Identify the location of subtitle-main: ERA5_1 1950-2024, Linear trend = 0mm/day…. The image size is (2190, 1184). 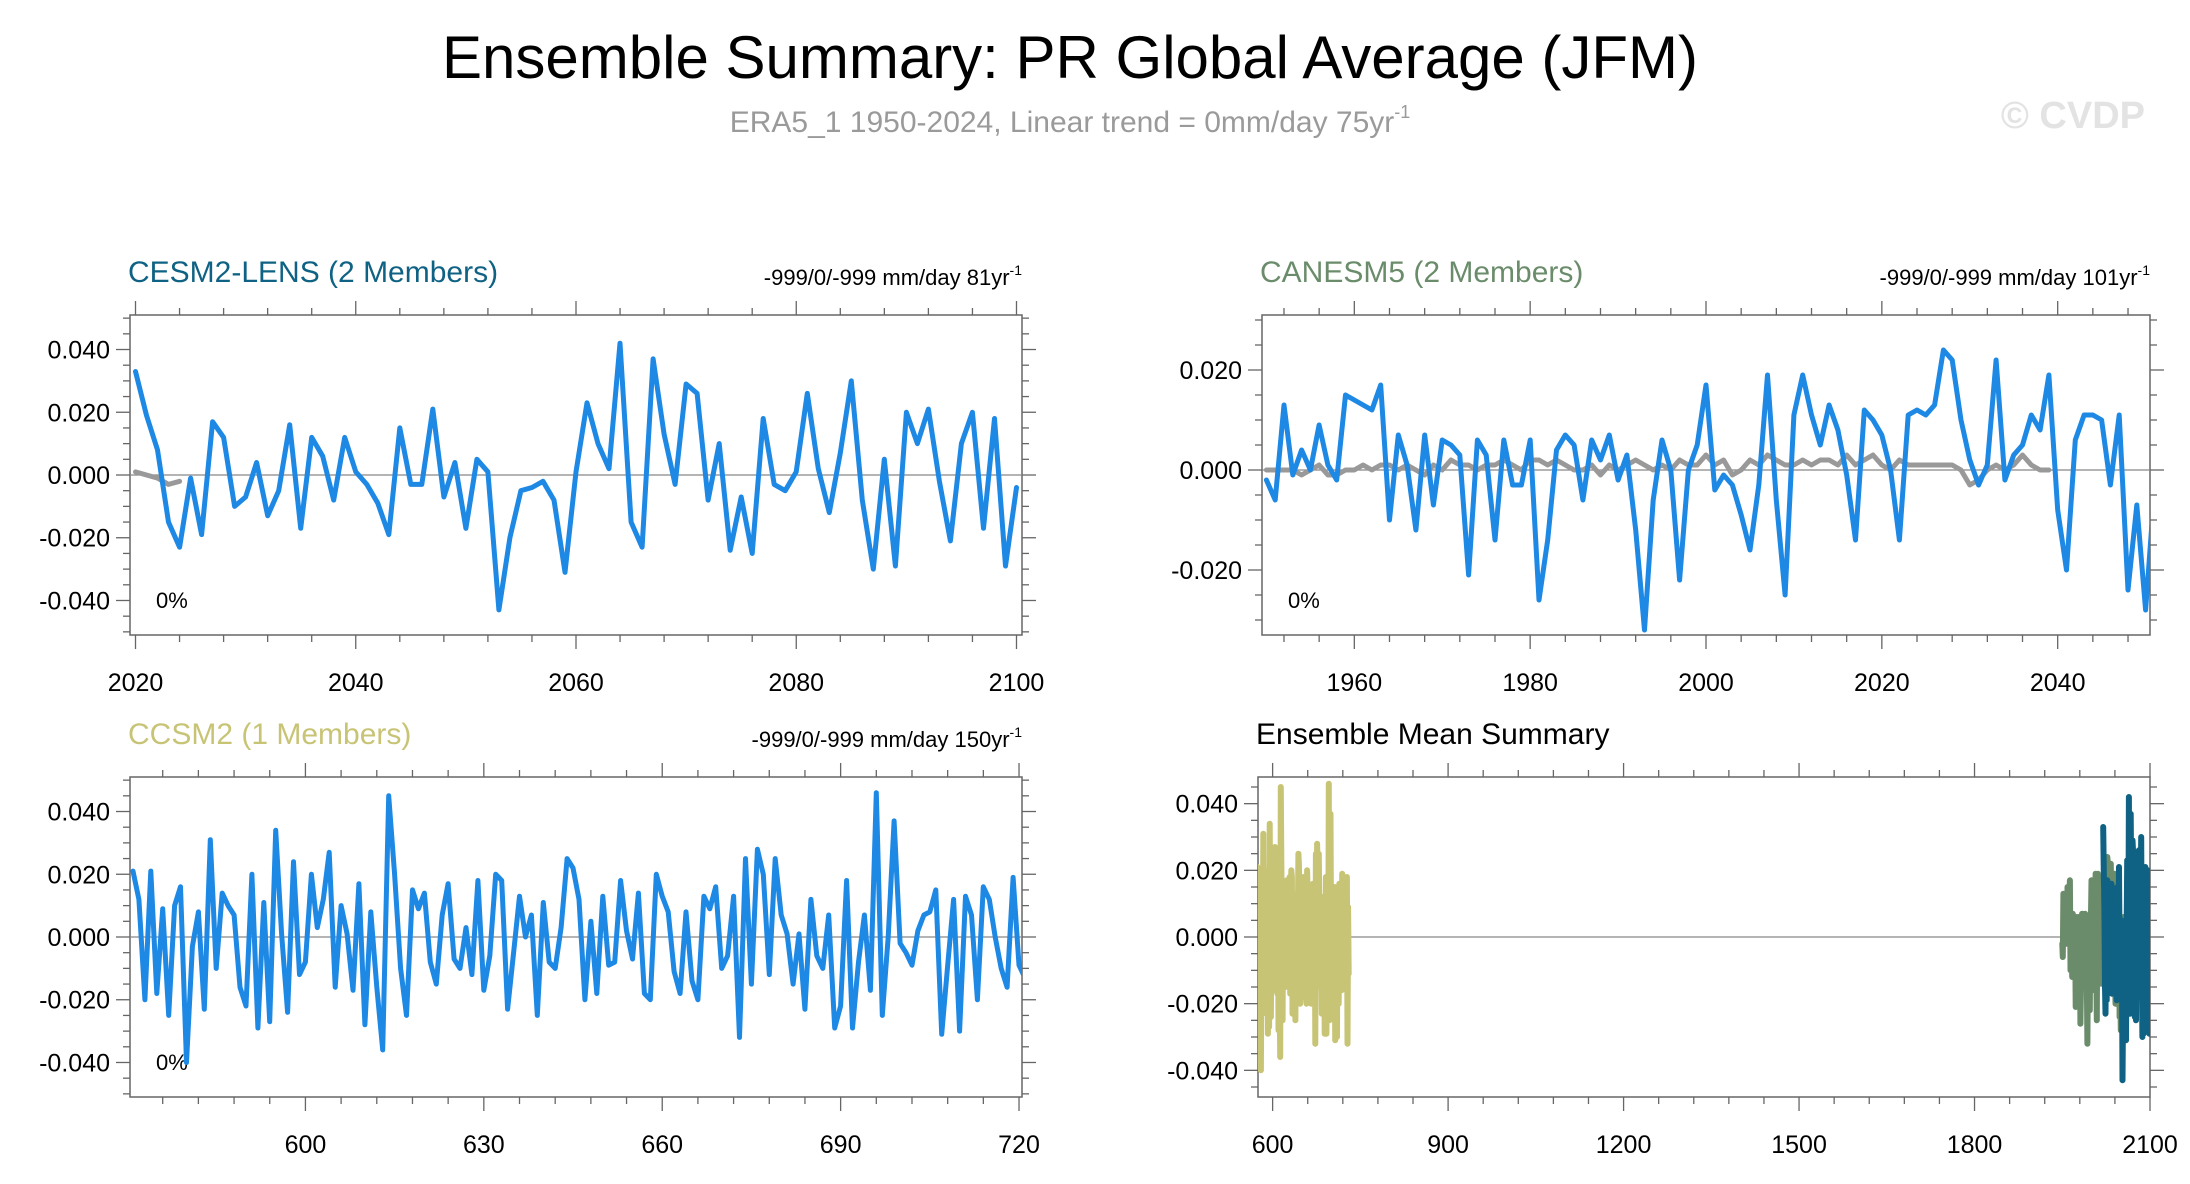
(1062, 122).